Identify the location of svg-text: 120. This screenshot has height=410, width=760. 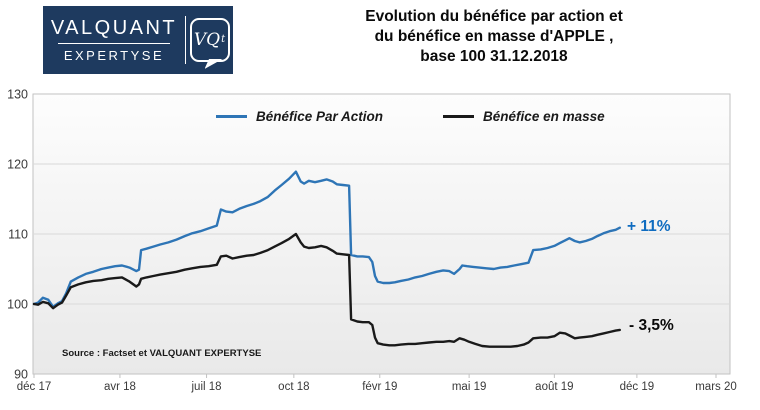
(17, 165).